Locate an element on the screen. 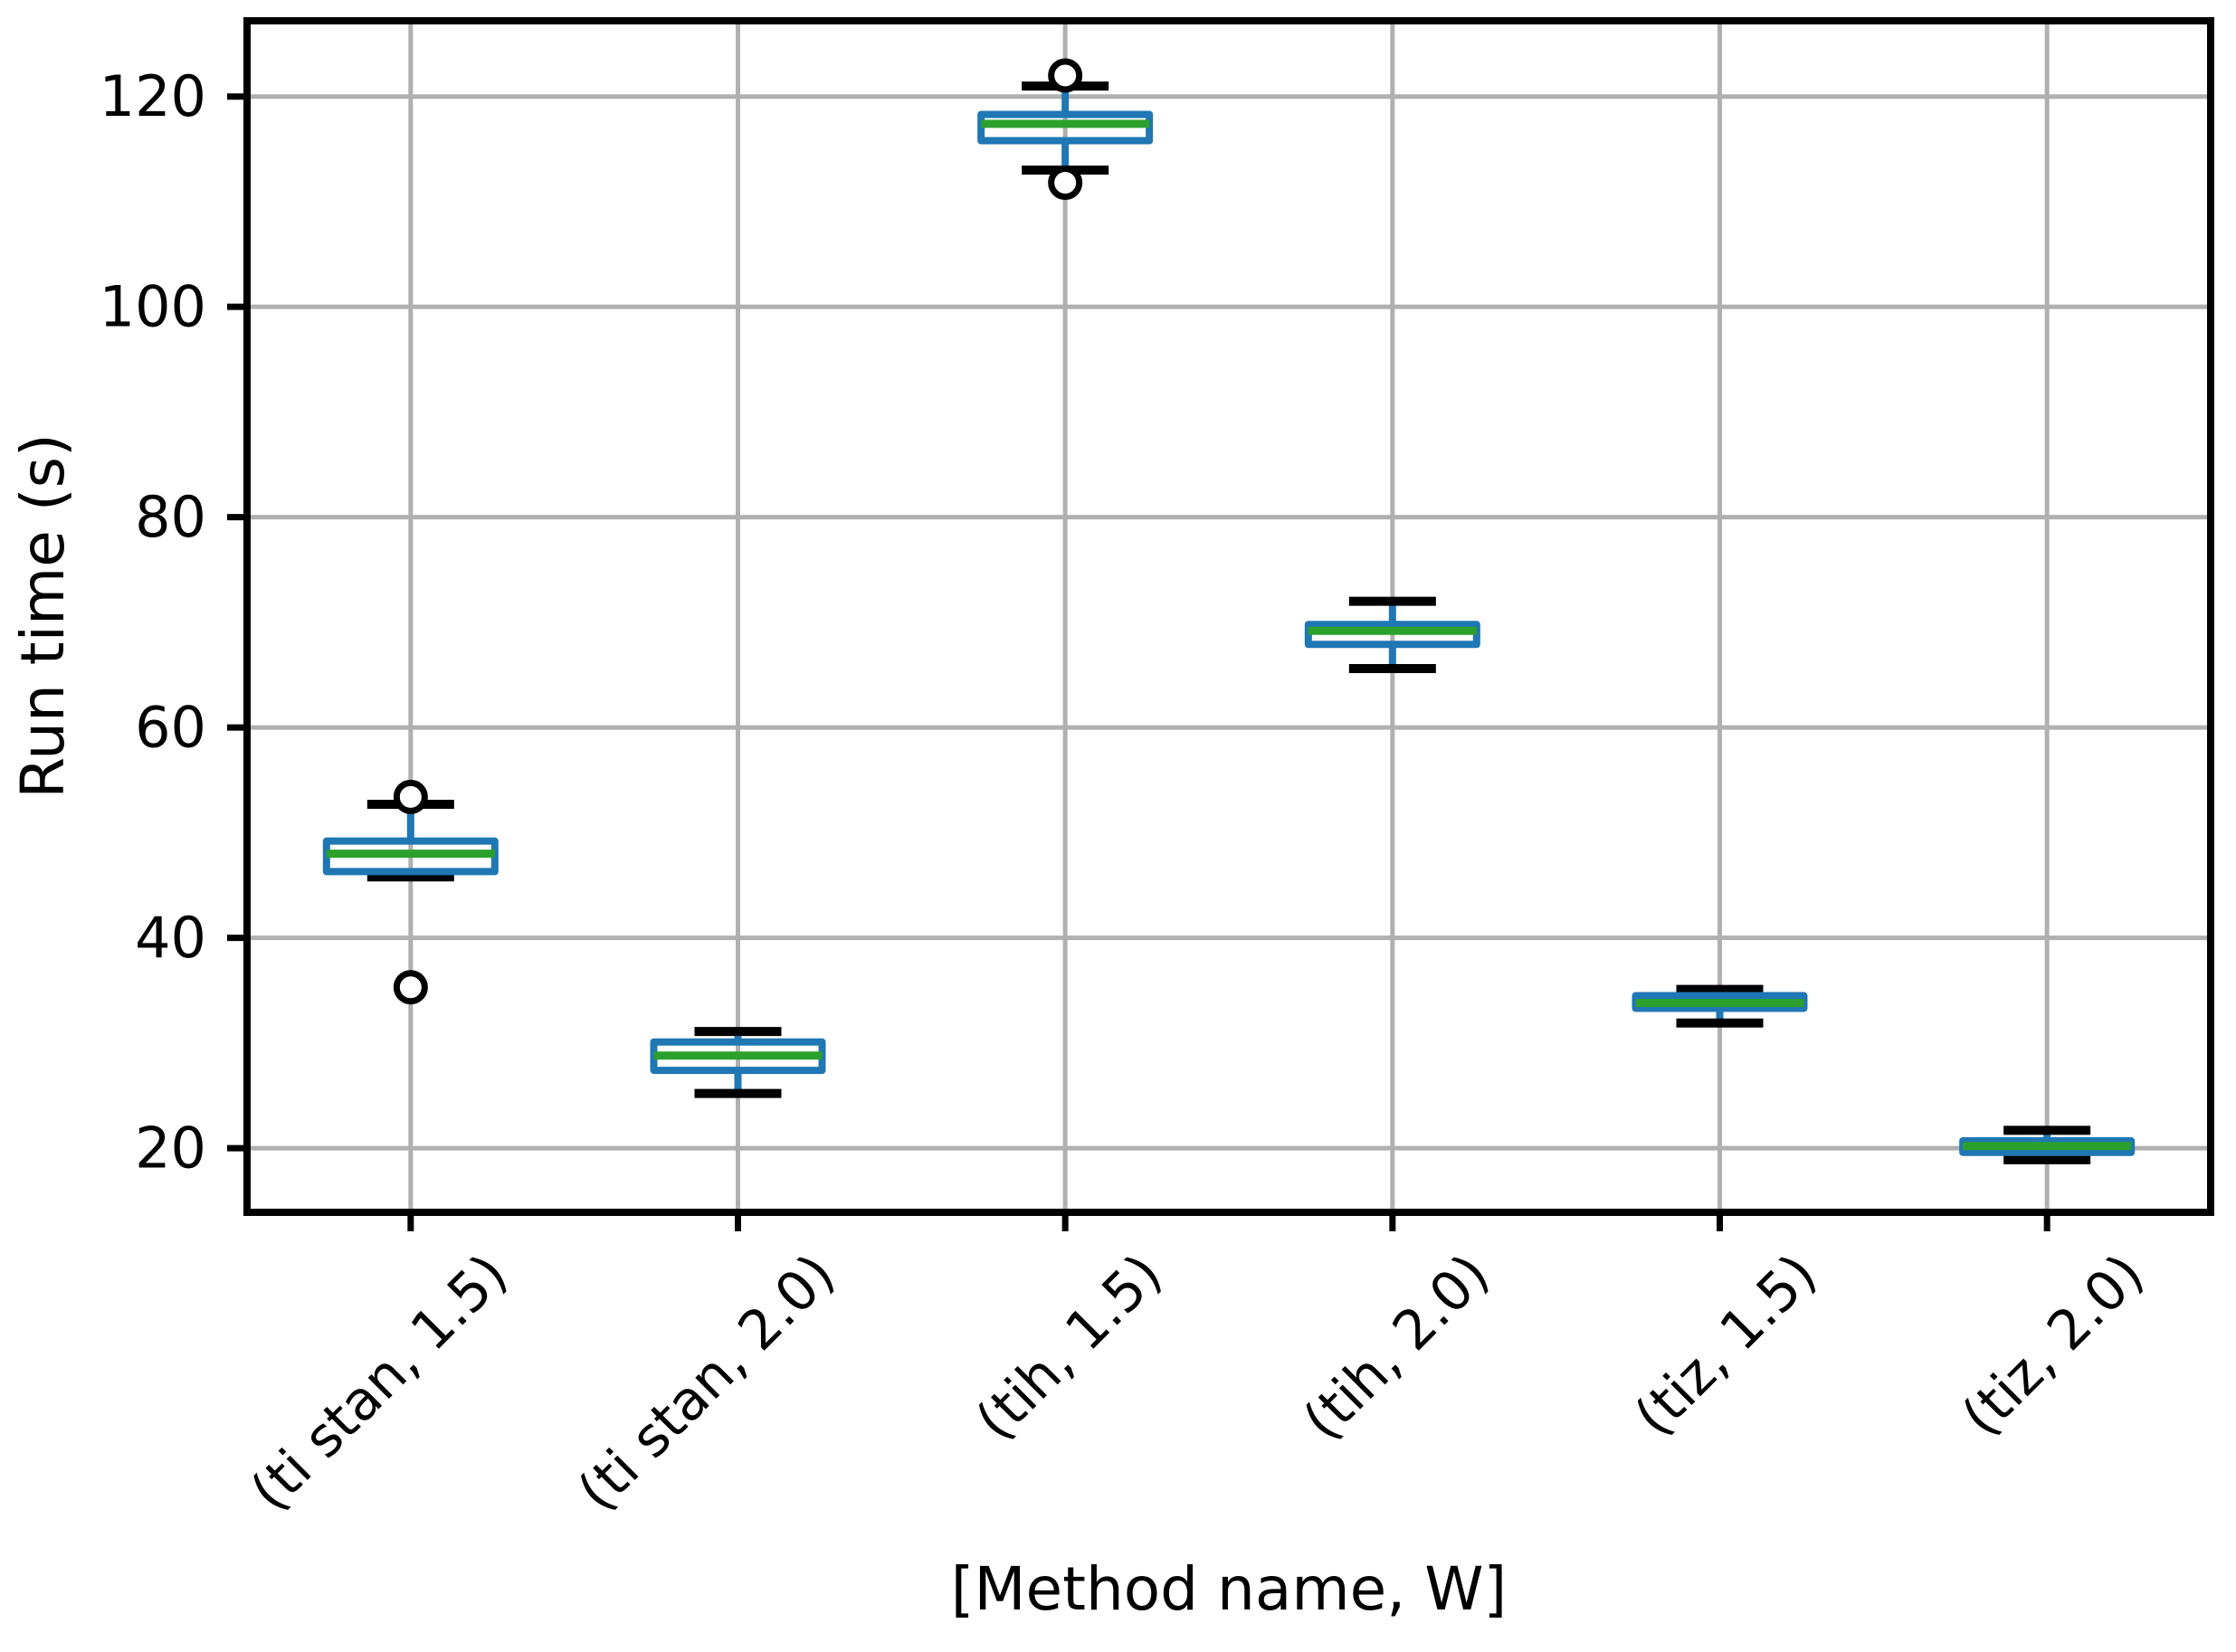  x-tick-label: (tiz, 2.0) is located at coordinates (2053, 1345).